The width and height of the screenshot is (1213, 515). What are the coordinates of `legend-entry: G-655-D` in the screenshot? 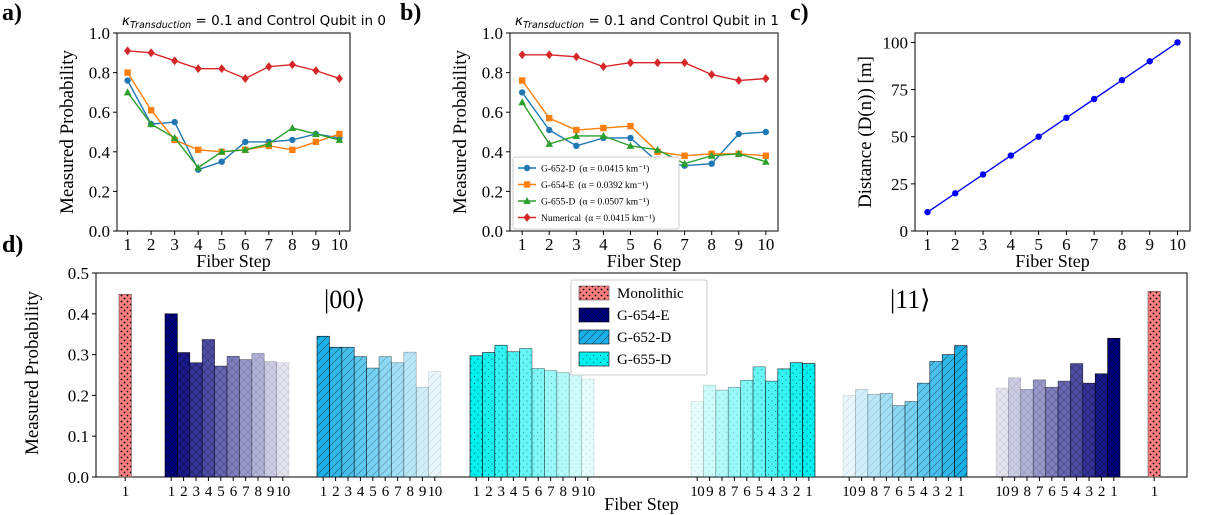 It's located at (644, 360).